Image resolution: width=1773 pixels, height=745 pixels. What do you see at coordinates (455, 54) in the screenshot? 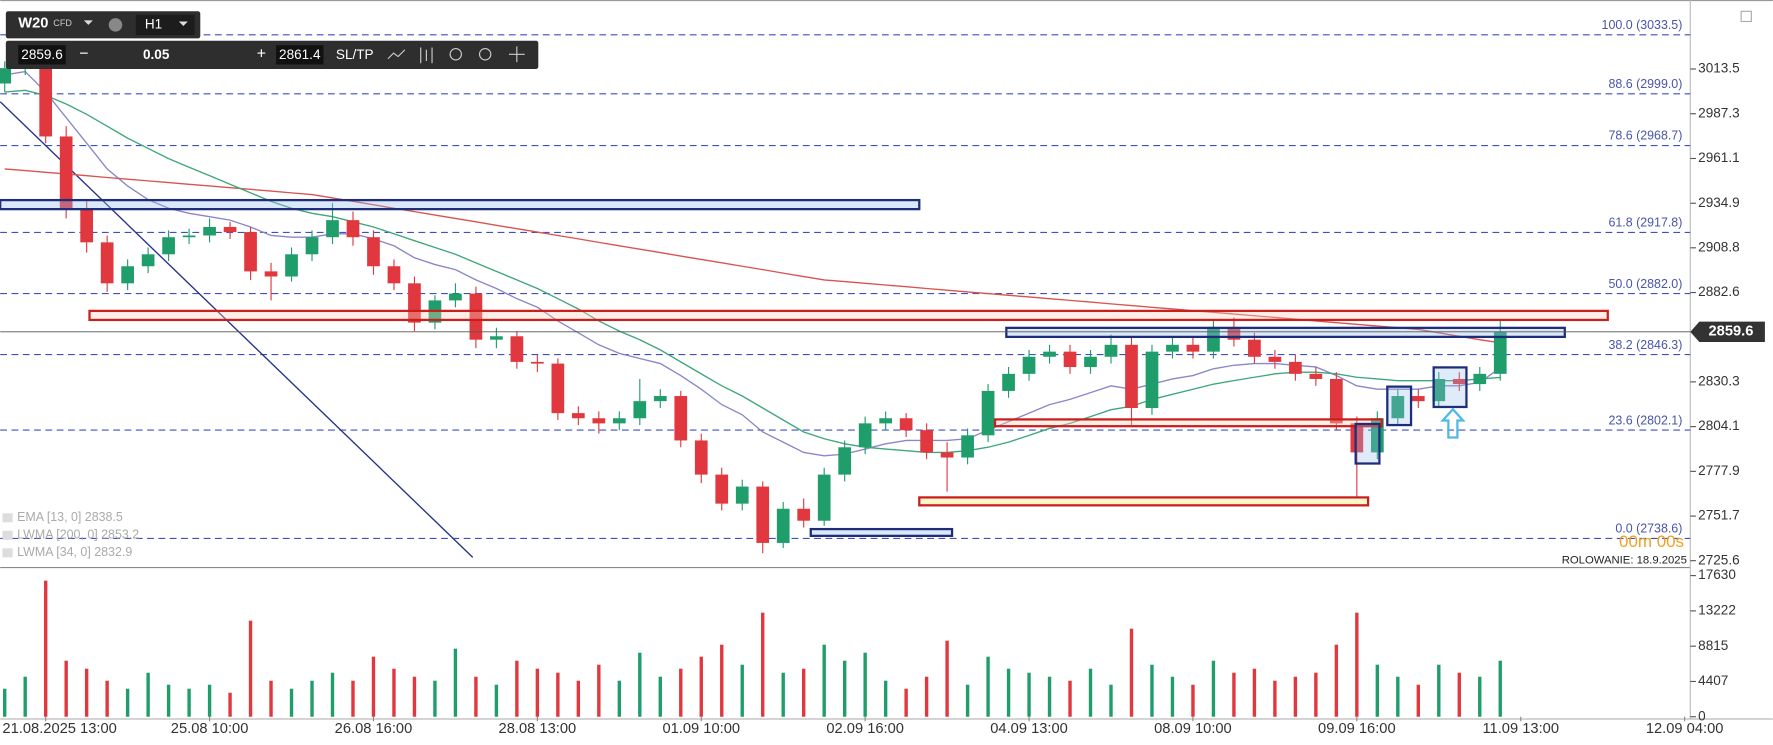
I see `zoom-out-icon` at bounding box center [455, 54].